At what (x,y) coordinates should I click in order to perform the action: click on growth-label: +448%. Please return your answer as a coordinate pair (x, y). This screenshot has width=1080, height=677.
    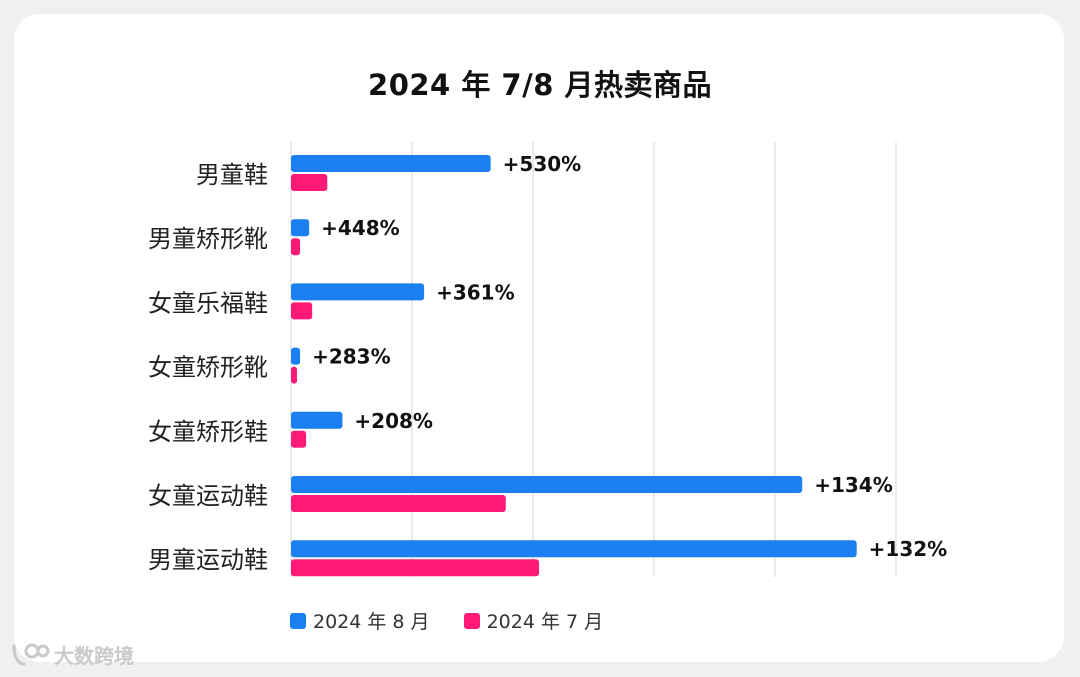
    Looking at the image, I should click on (360, 228).